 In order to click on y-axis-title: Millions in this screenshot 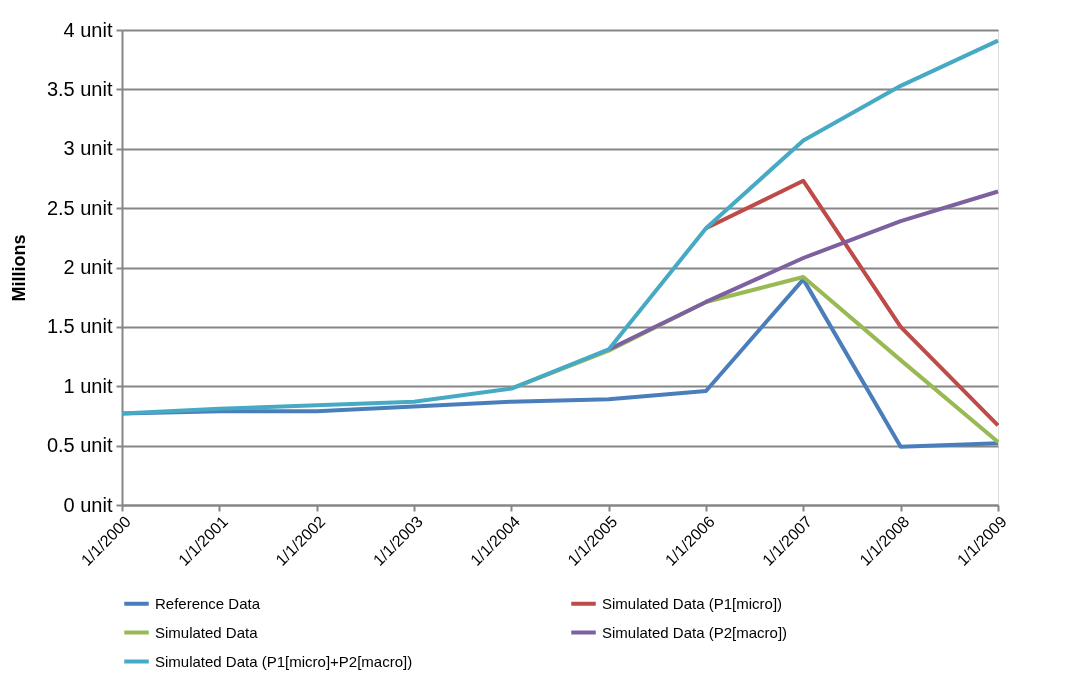, I will do `click(19, 268)`.